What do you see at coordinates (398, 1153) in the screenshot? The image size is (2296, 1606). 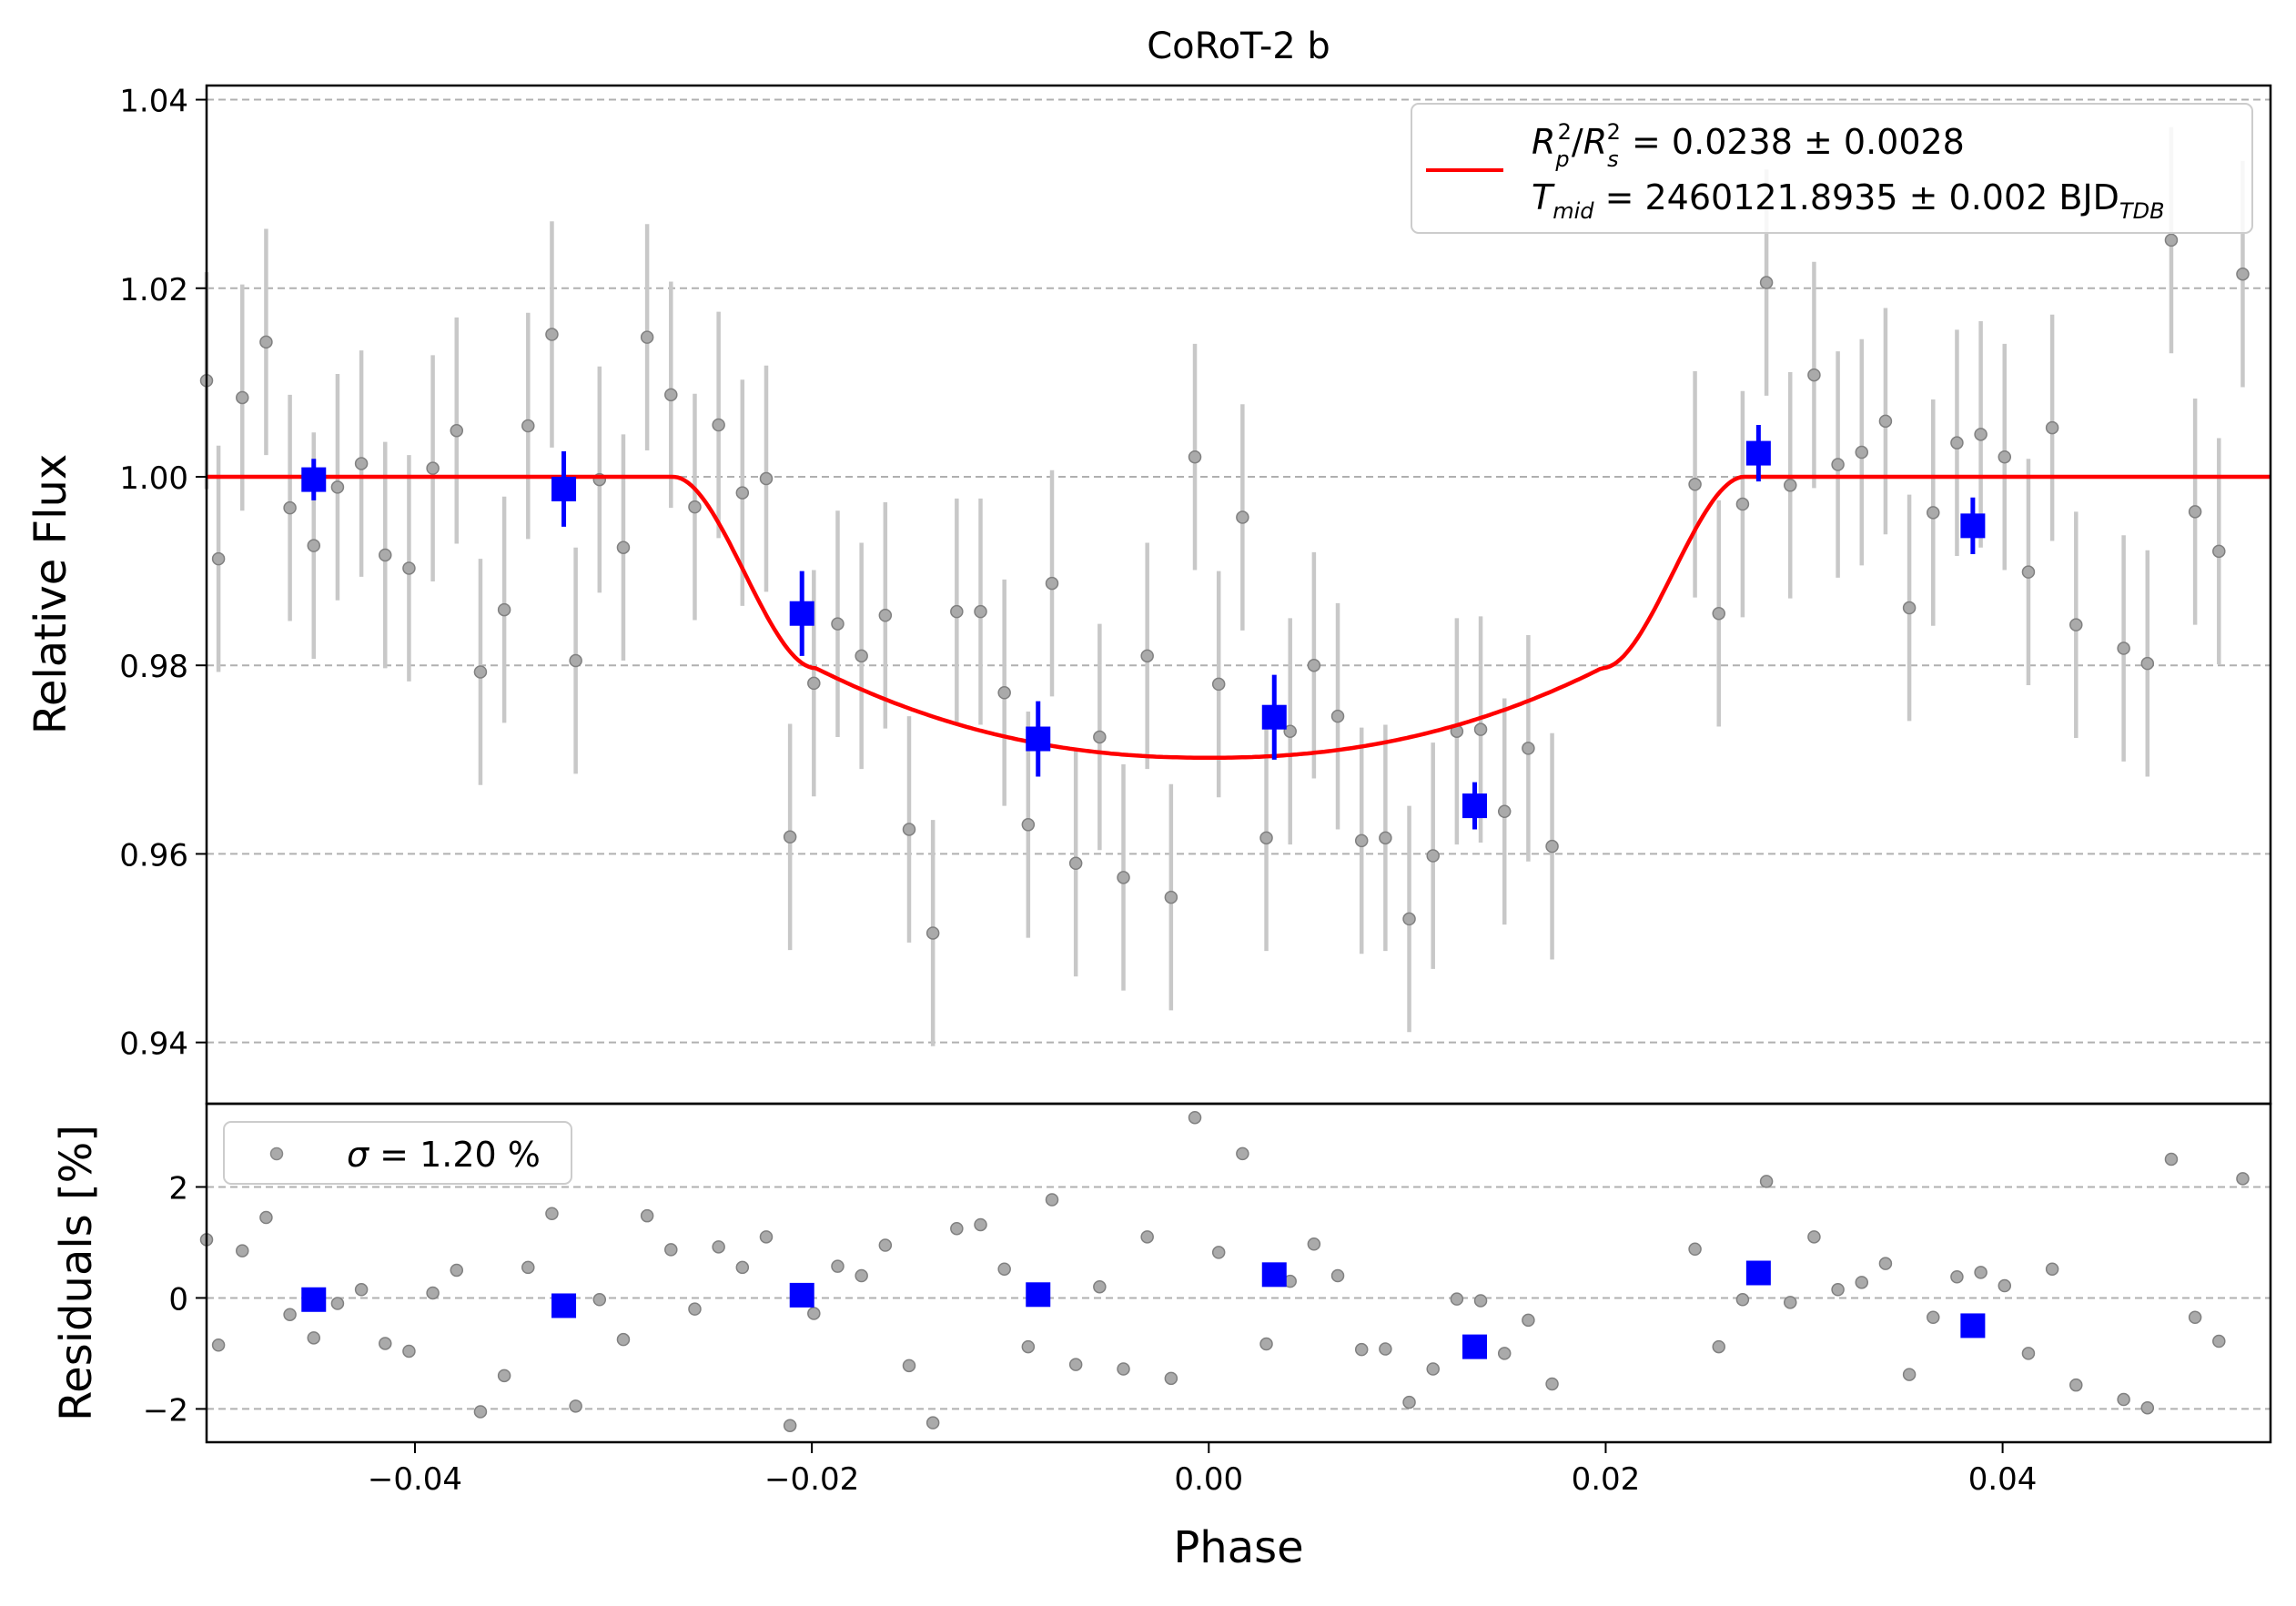 I see `residual-legend: σ = 1.20 %` at bounding box center [398, 1153].